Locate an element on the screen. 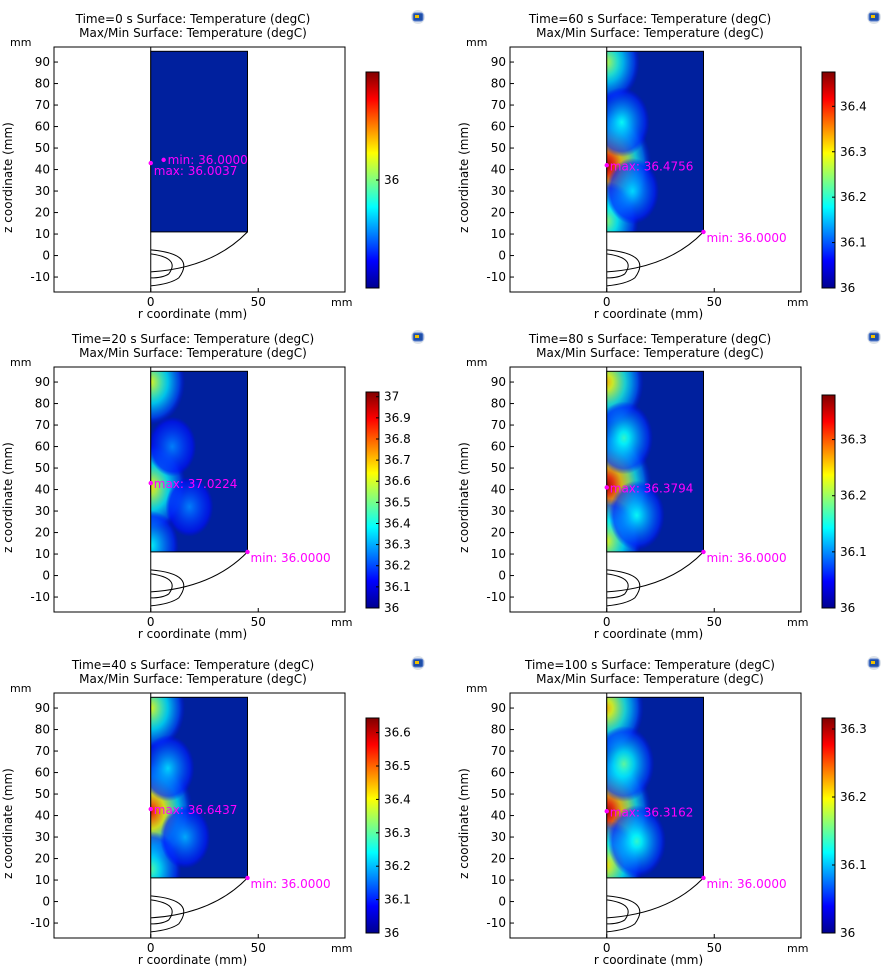 The height and width of the screenshot is (968, 886). outer-arc is located at coordinates (199, 572).